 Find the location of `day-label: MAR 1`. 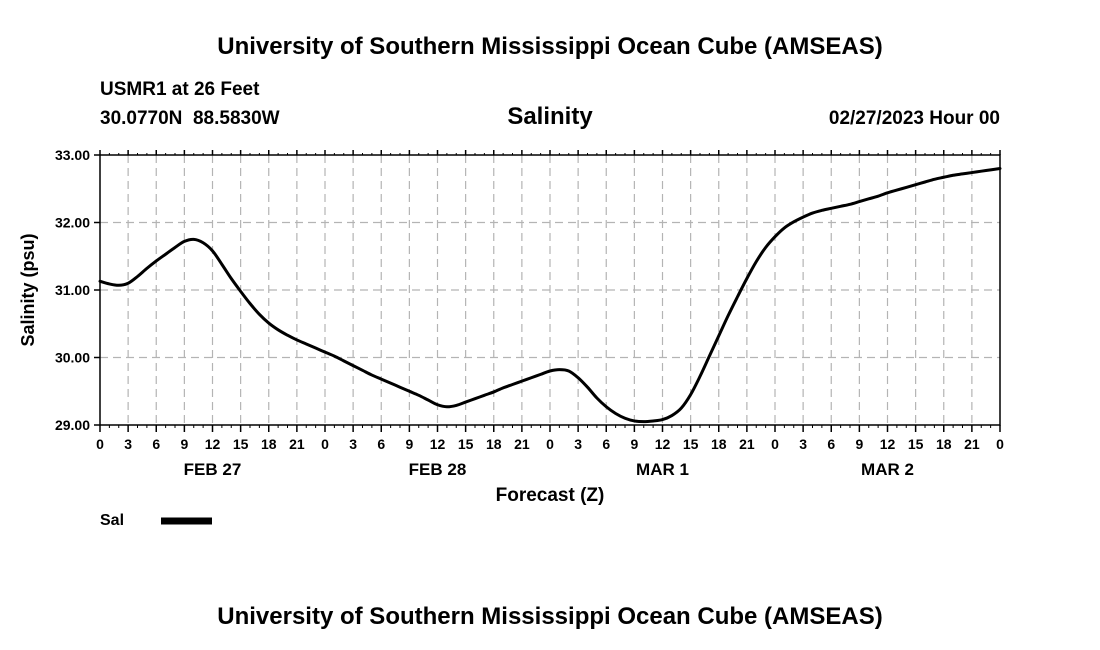

day-label: MAR 1 is located at coordinates (662, 469).